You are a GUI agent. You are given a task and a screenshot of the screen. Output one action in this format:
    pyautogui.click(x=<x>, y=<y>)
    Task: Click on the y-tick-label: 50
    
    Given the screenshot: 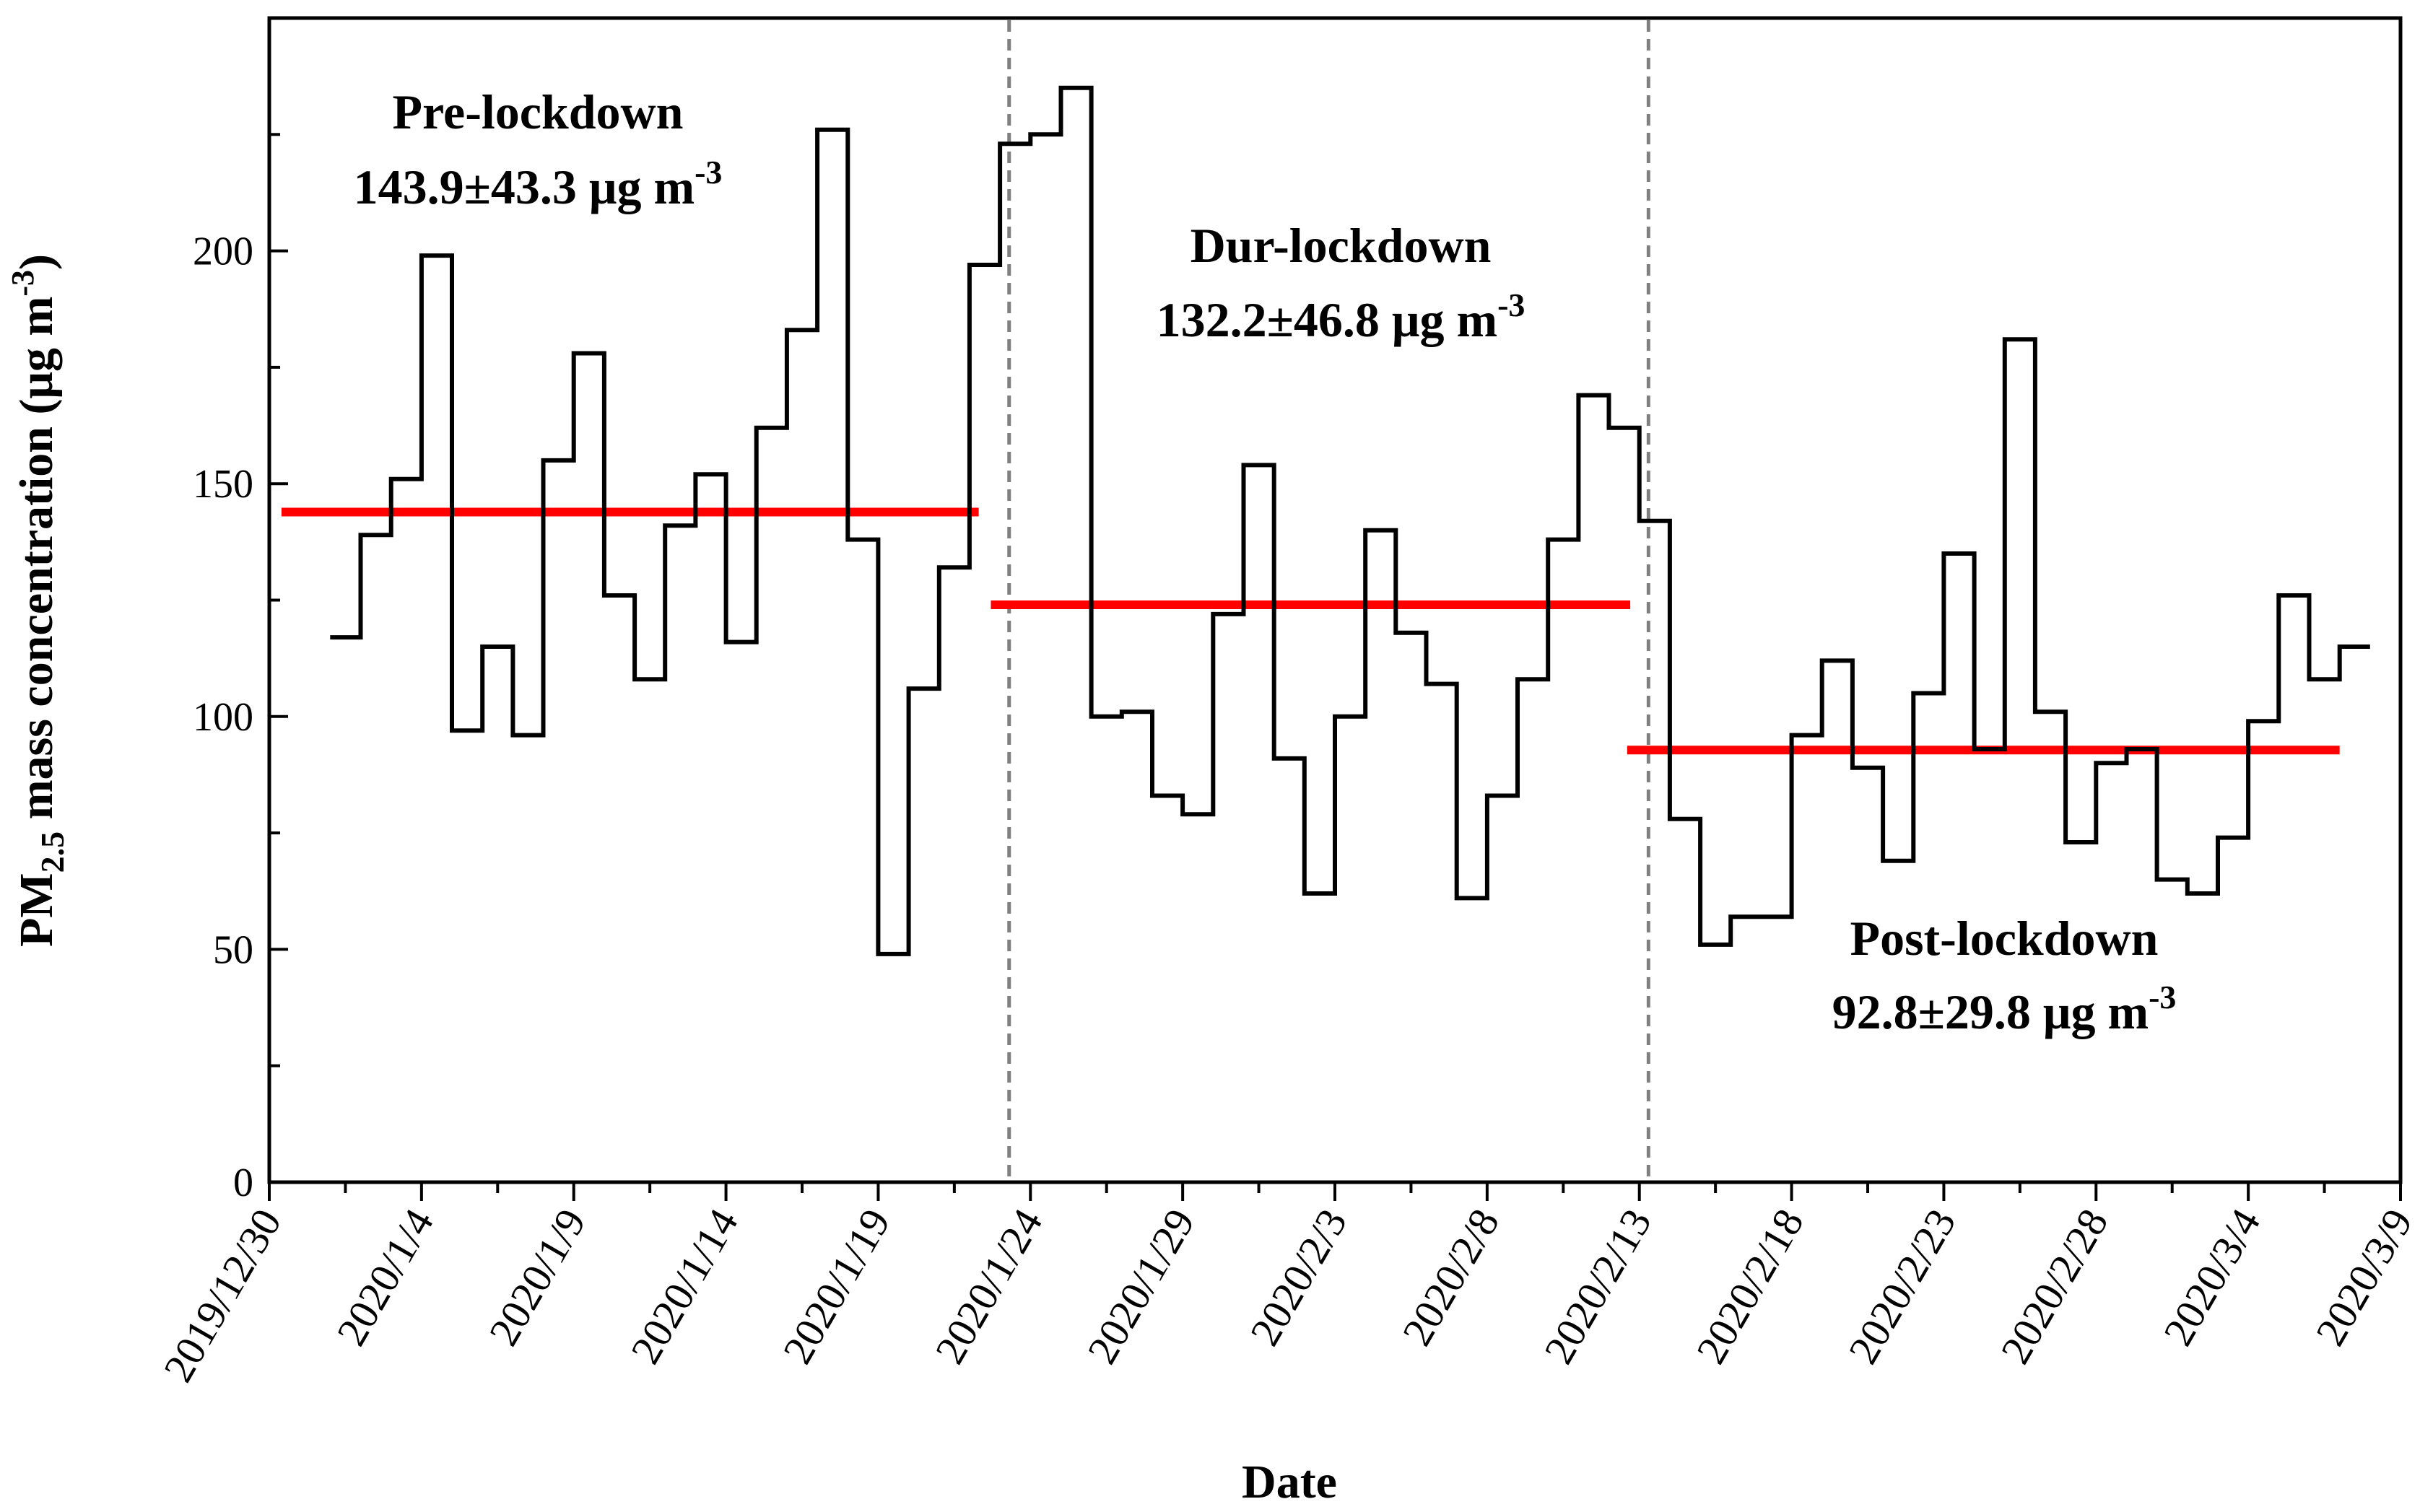 What is the action you would take?
    pyautogui.click(x=233, y=950)
    